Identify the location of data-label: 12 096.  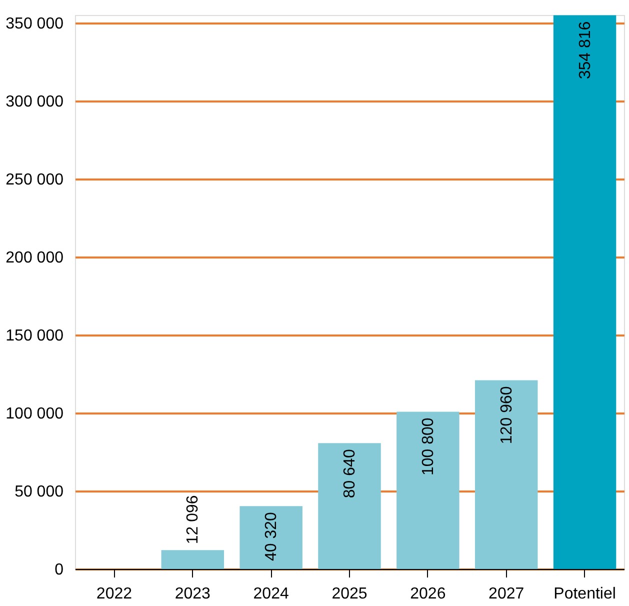
(193, 519).